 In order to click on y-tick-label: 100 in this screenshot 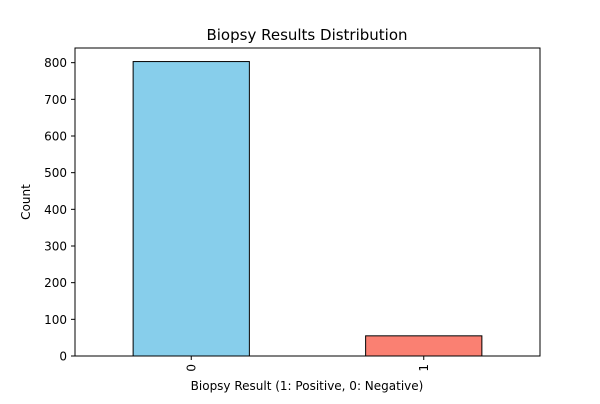, I will do `click(55, 320)`.